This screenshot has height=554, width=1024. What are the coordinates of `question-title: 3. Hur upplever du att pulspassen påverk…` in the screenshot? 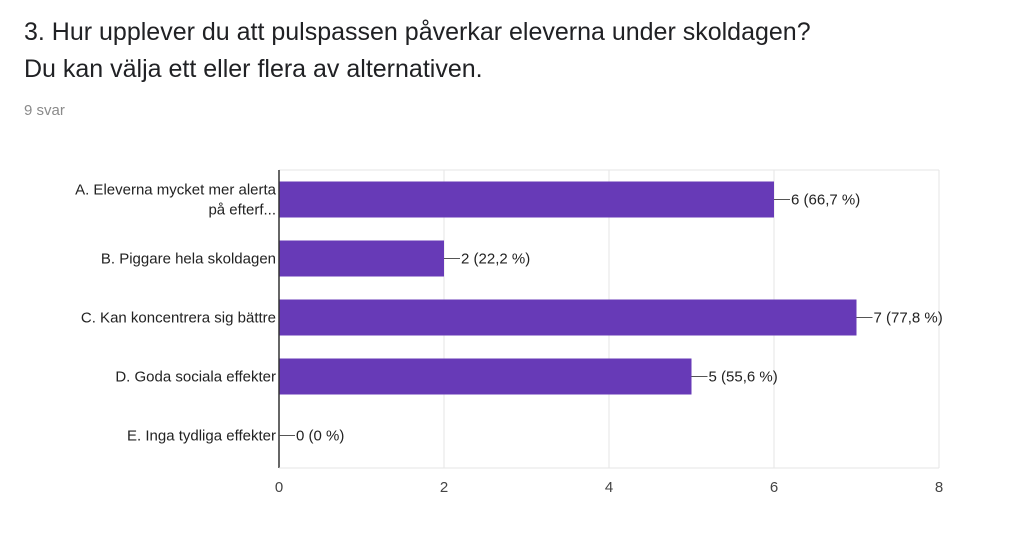 It's located at (514, 51).